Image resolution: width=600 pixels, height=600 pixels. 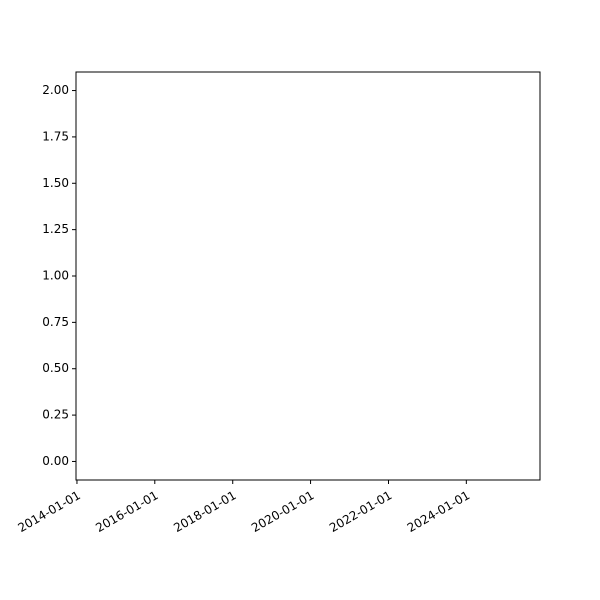 I want to click on x-tick-label: 2016-01-01, so click(x=126, y=511).